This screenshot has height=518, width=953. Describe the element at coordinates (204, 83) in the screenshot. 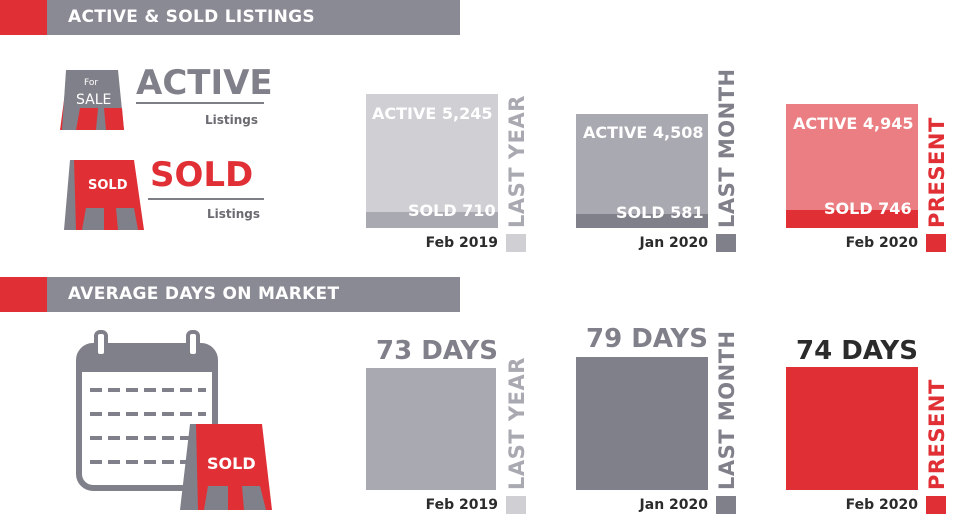

I see `legend-active-word: ACTIVE` at that location.